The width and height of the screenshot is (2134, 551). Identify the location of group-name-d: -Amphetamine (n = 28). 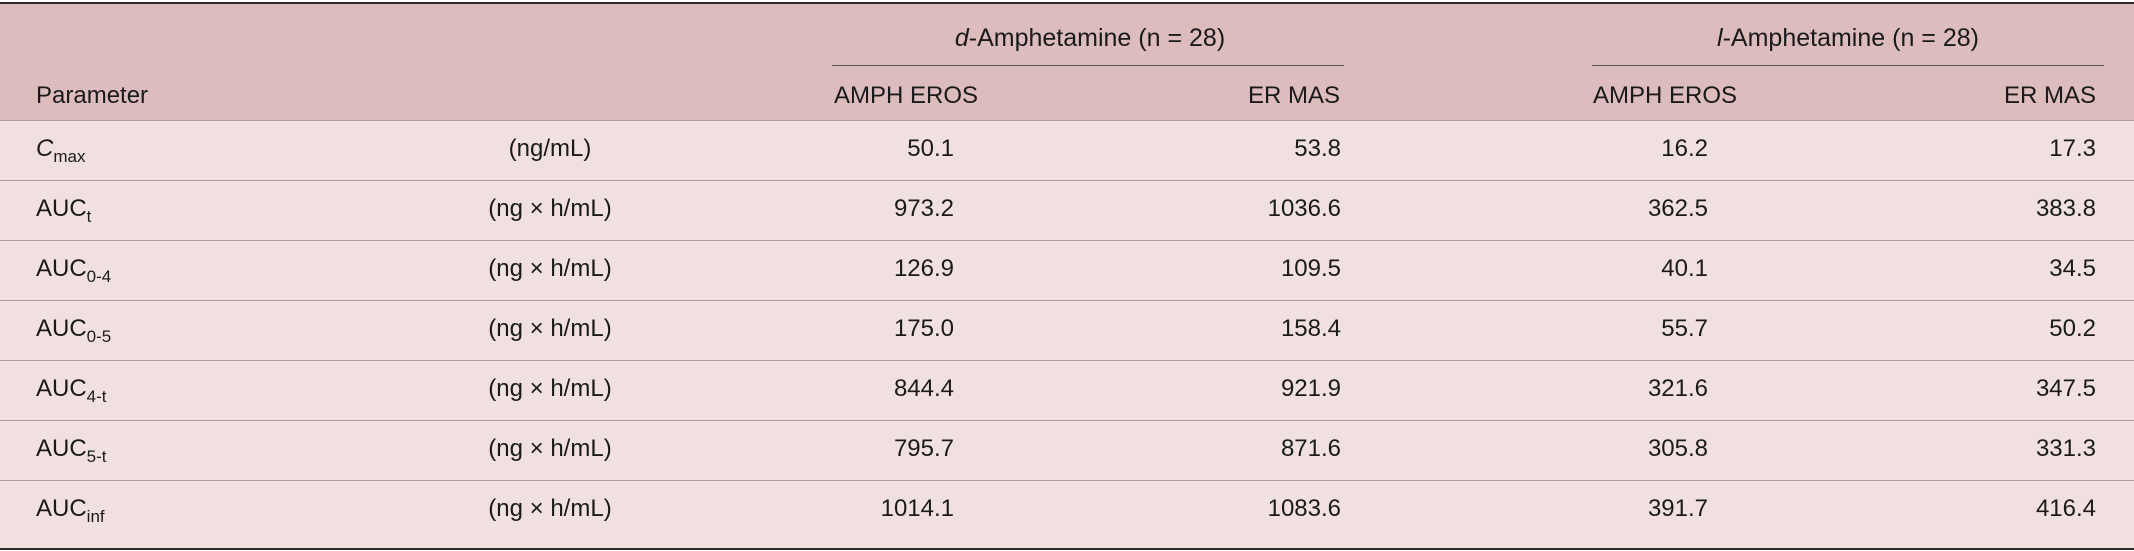
(1097, 38).